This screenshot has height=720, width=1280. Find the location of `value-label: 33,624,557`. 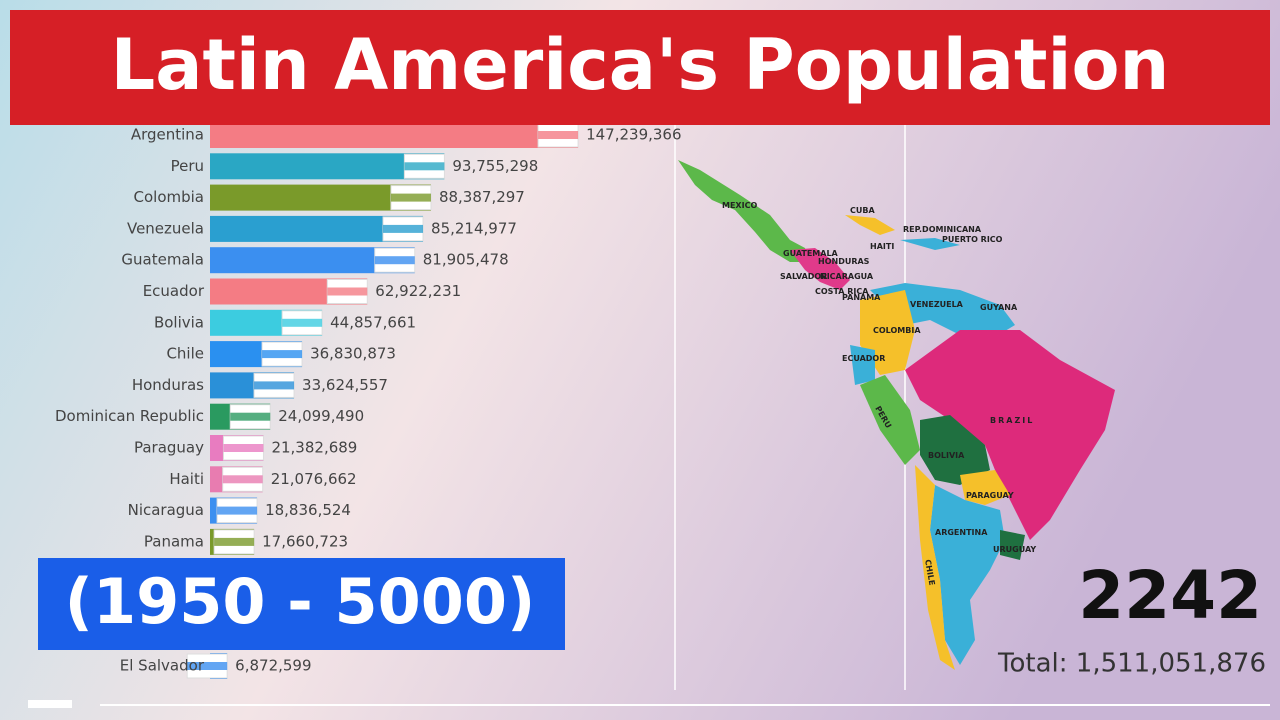

value-label: 33,624,557 is located at coordinates (345, 385).